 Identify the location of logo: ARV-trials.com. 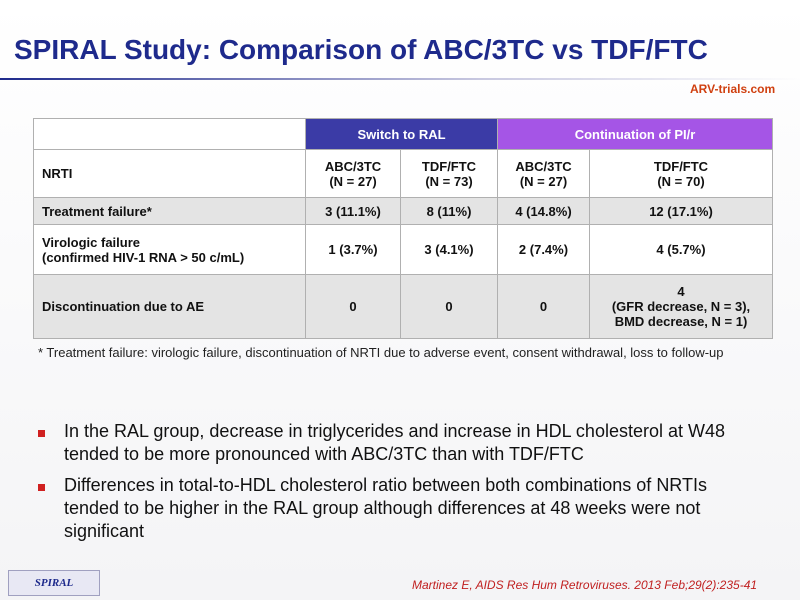
(733, 89).